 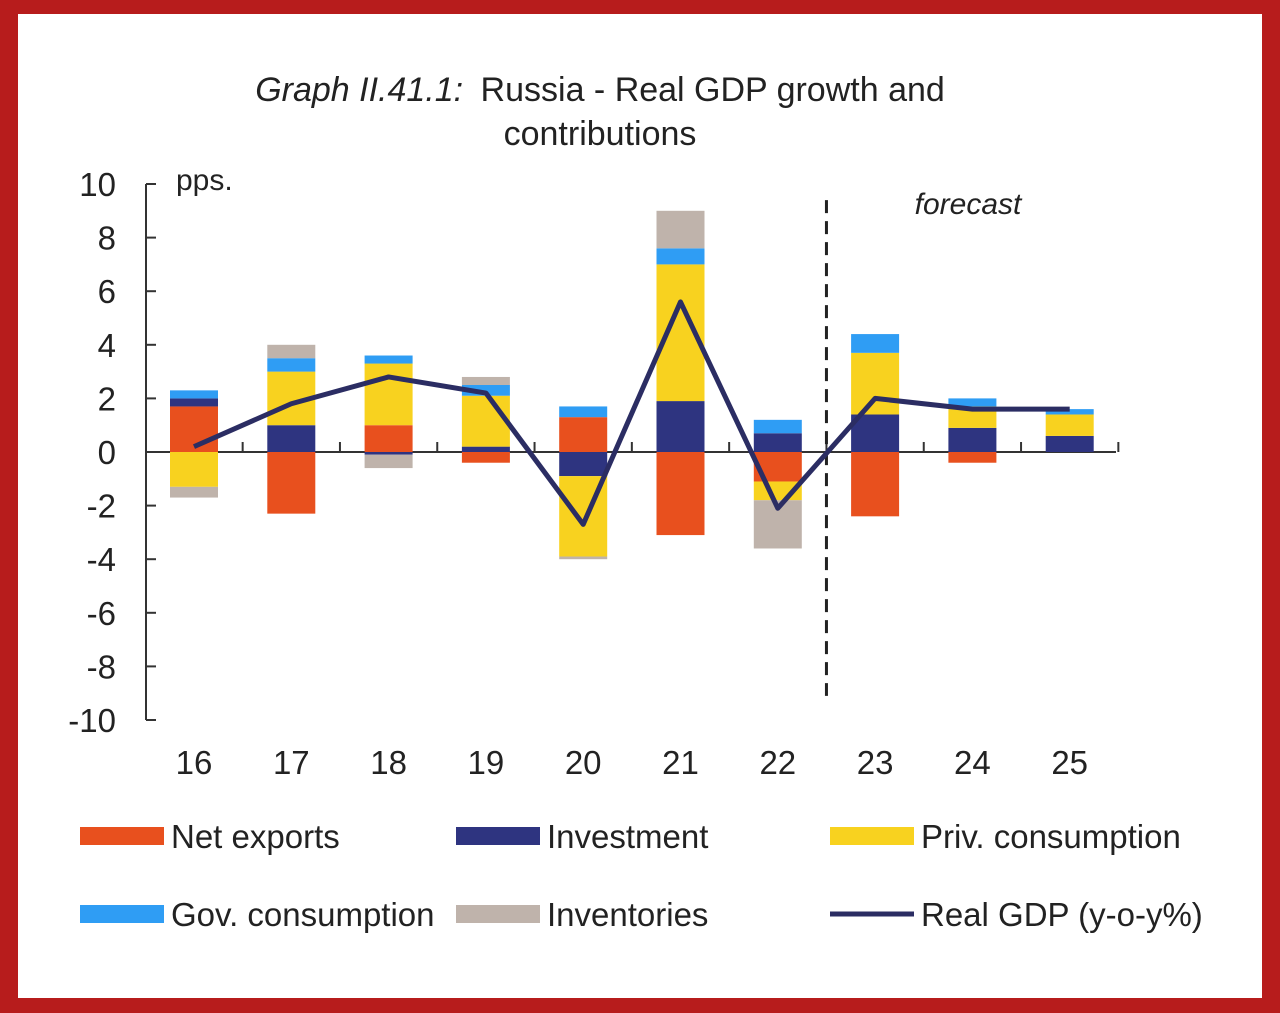 What do you see at coordinates (583, 762) in the screenshot?
I see `x-tick-label: 20` at bounding box center [583, 762].